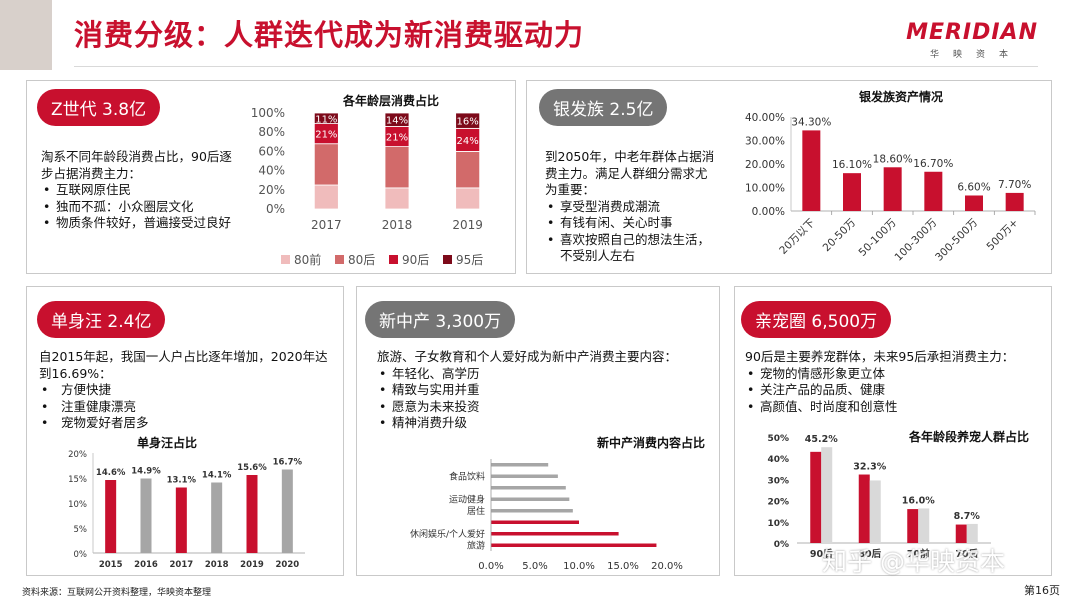  Describe the element at coordinates (440, 319) in the screenshot. I see `middle-class-pill: 新中产 3,300万` at that location.